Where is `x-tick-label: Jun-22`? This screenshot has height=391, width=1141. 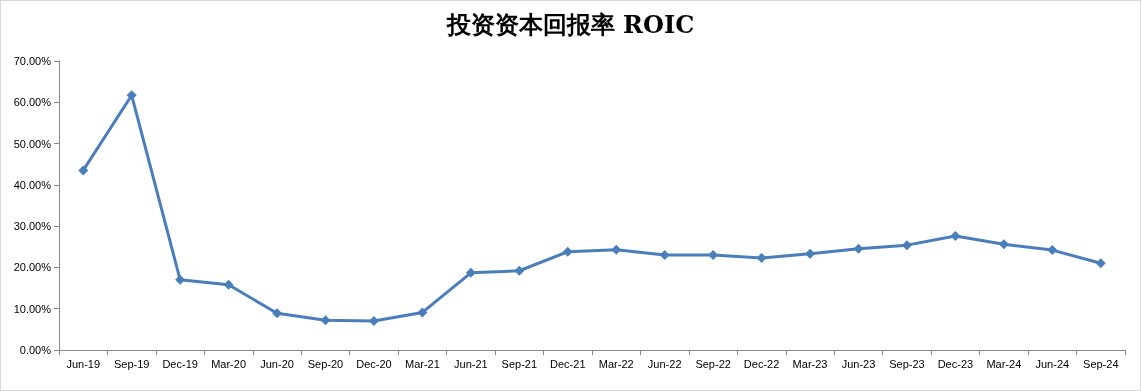 x-tick-label: Jun-22 is located at coordinates (664, 363).